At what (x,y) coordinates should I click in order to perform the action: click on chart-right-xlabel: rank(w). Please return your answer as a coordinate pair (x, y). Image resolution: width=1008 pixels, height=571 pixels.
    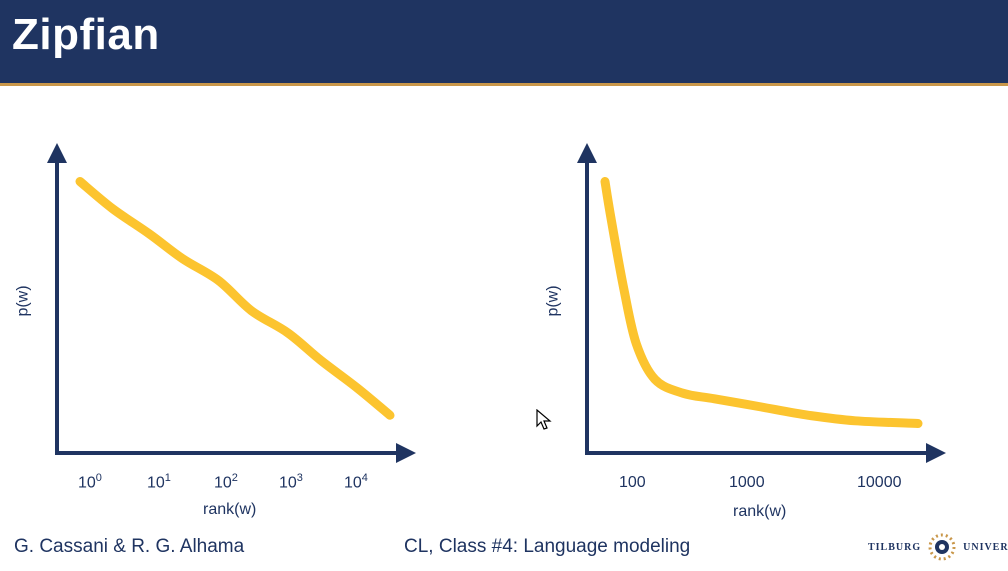
    Looking at the image, I should click on (760, 511).